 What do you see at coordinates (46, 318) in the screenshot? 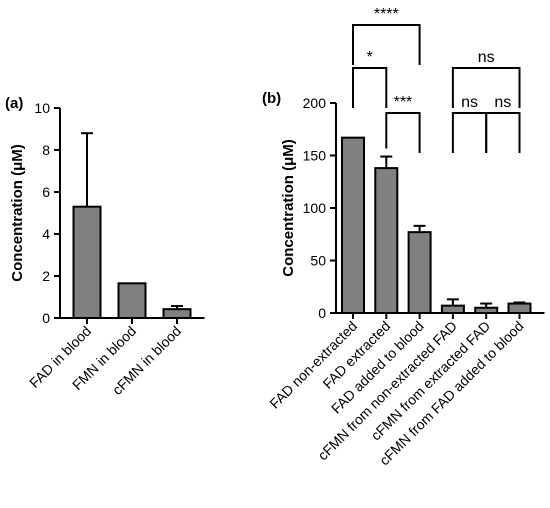
I see `p1-y-tick-label: 0` at bounding box center [46, 318].